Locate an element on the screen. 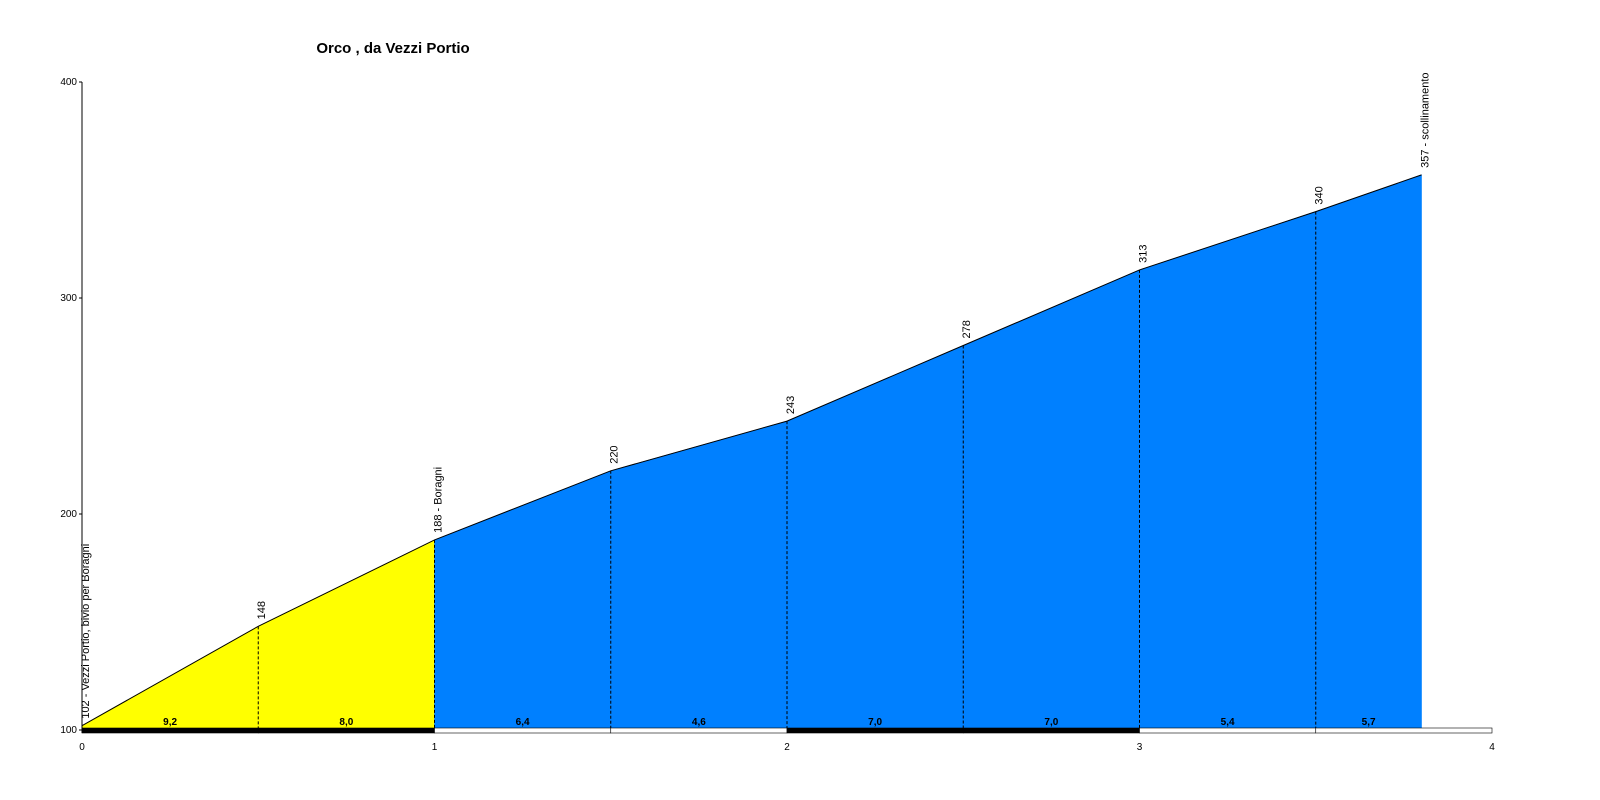 The height and width of the screenshot is (800, 1600). y-tick-300: 300 is located at coordinates (68, 298).